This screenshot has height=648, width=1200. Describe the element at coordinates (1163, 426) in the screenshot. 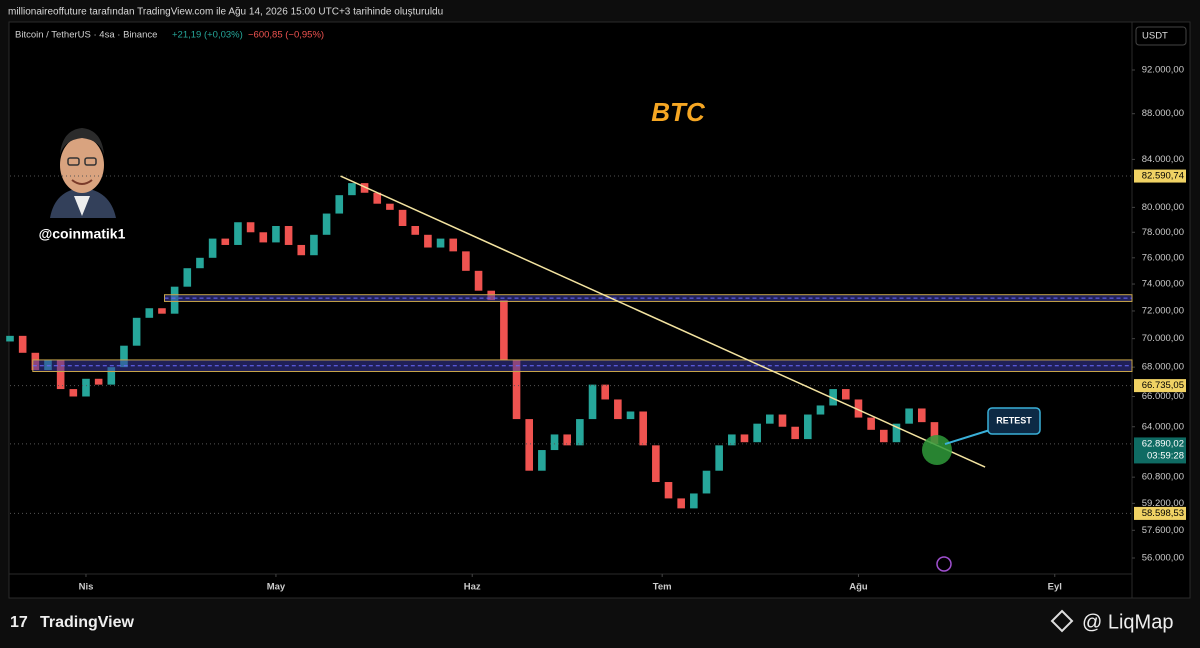

I see `y-tick-label: 64.000,00` at that location.